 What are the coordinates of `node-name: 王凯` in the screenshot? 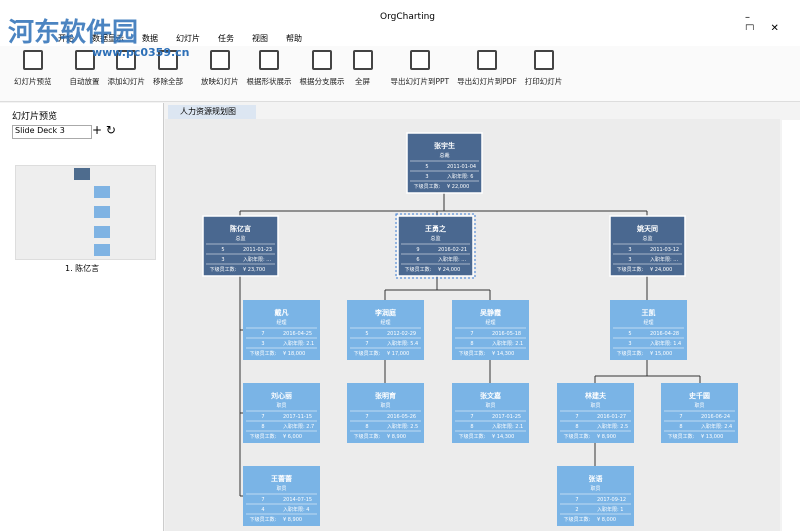 It's located at (649, 312).